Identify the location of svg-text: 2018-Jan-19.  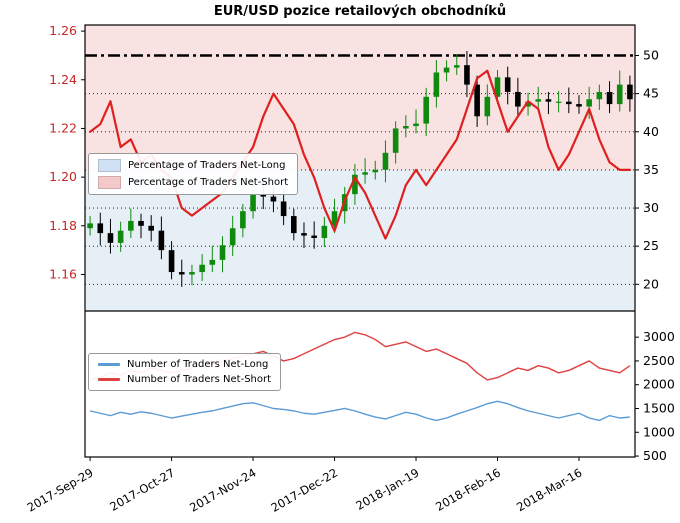
(387, 488).